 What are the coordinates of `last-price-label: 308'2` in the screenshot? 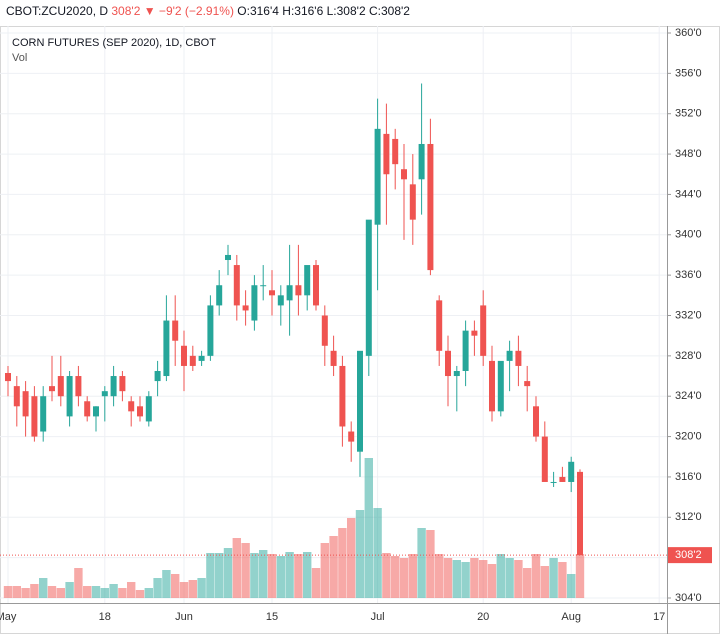 It's located at (688, 555).